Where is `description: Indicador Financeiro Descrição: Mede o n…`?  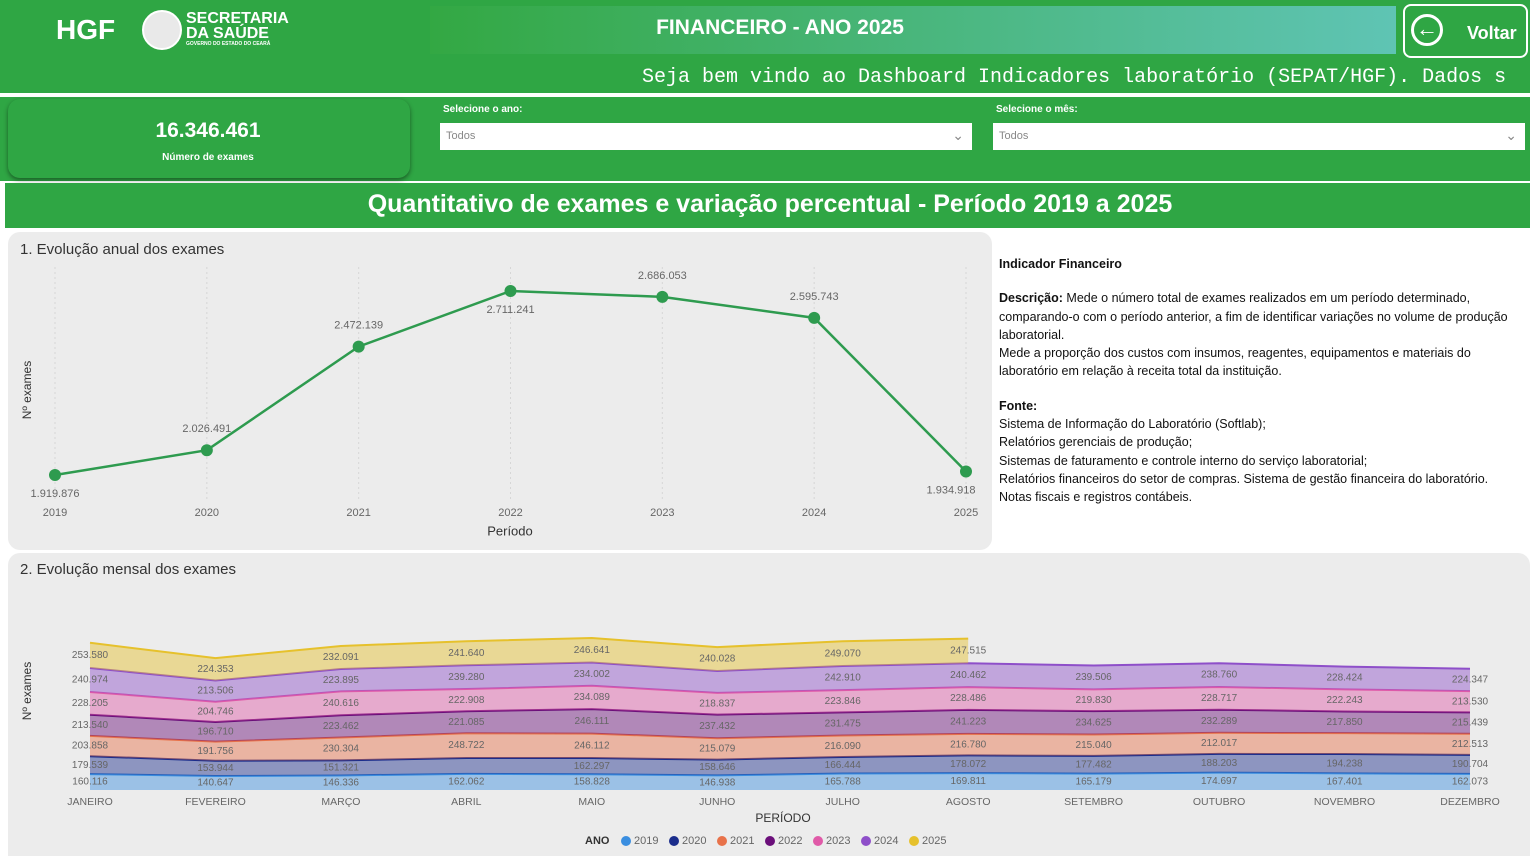
description: Indicador Financeiro Descrição: Mede o n… is located at coordinates (1254, 381).